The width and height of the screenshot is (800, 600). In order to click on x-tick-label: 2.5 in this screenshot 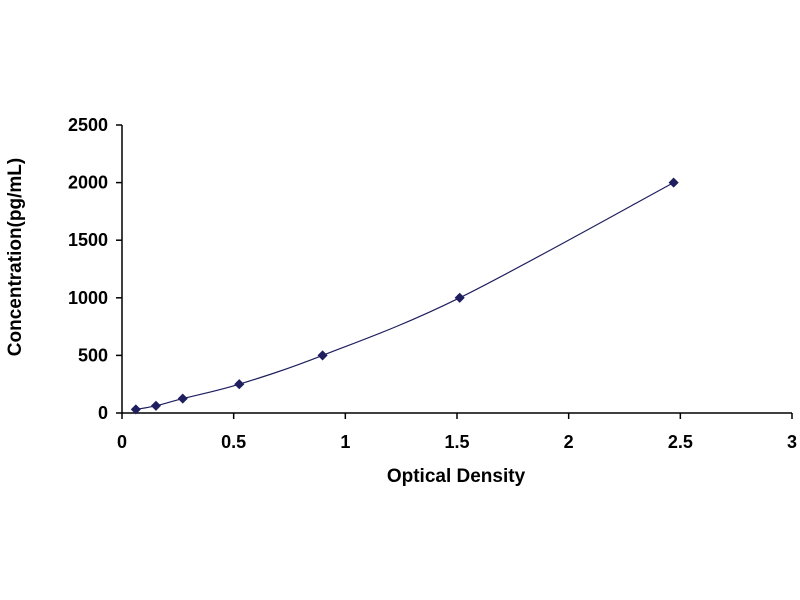, I will do `click(680, 442)`.